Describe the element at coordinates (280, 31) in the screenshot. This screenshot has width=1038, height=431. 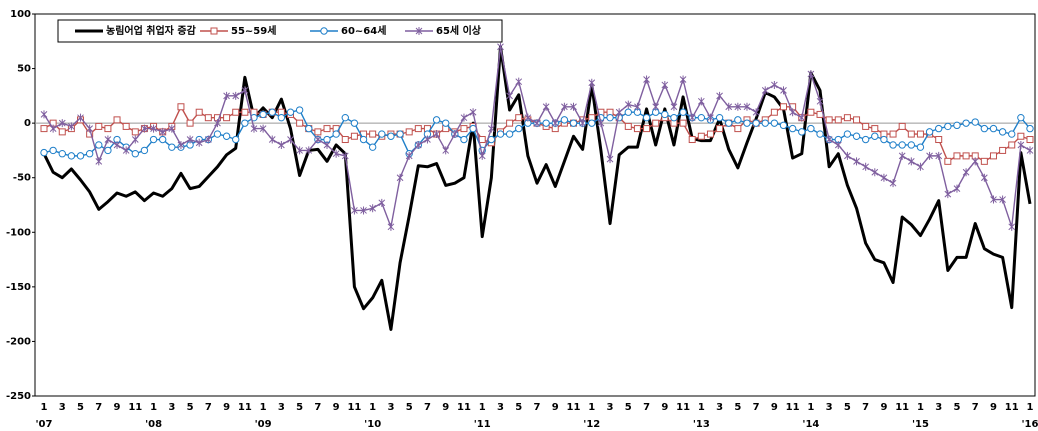
I see `legend: 농림어업 취업자 증감 55~59세 60~64세 65세 이상` at that location.